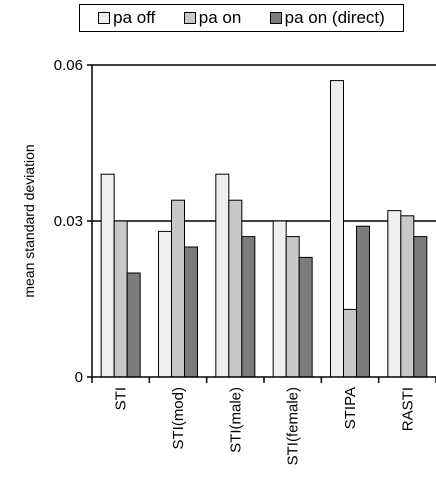  Describe the element at coordinates (235, 420) in the screenshot. I see `x-tick-label-2: STI(male)` at that location.